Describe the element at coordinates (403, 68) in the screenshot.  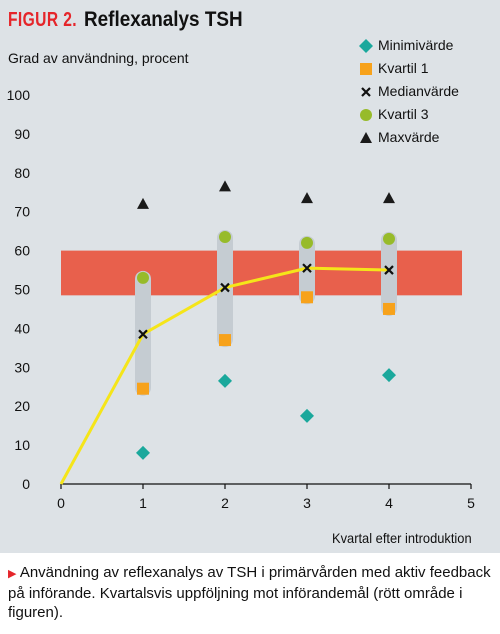
I see `legend-label: Kvartil 1` at that location.